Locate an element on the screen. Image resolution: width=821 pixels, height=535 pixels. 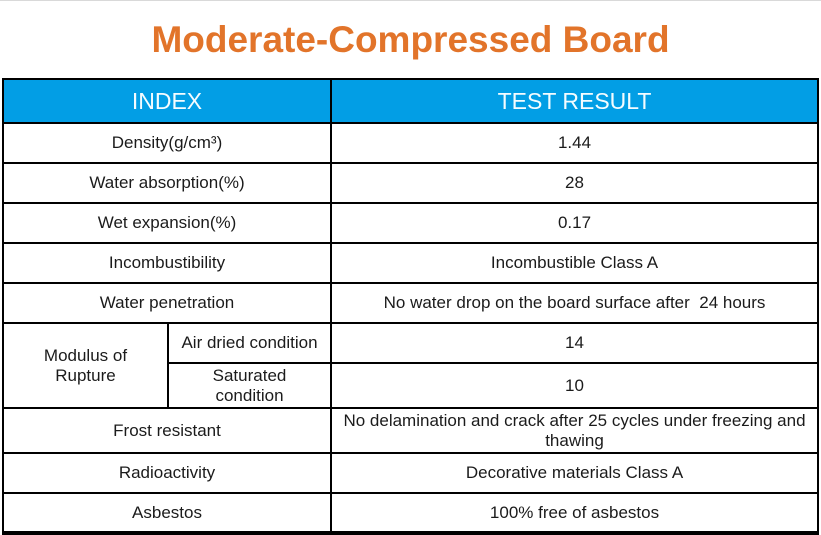
group-index-cell: Modulus of Rupture is located at coordinates (85, 365).